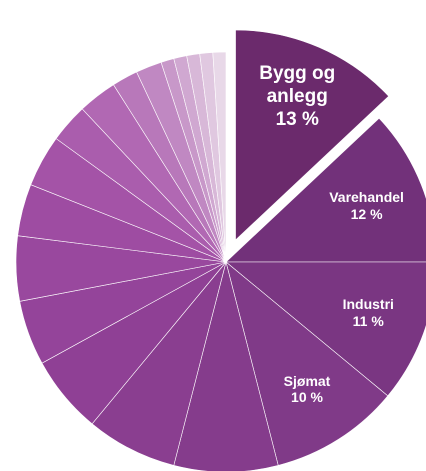 This screenshot has height=471, width=426. I want to click on category-label: Bygg og anlegg, so click(297, 85).